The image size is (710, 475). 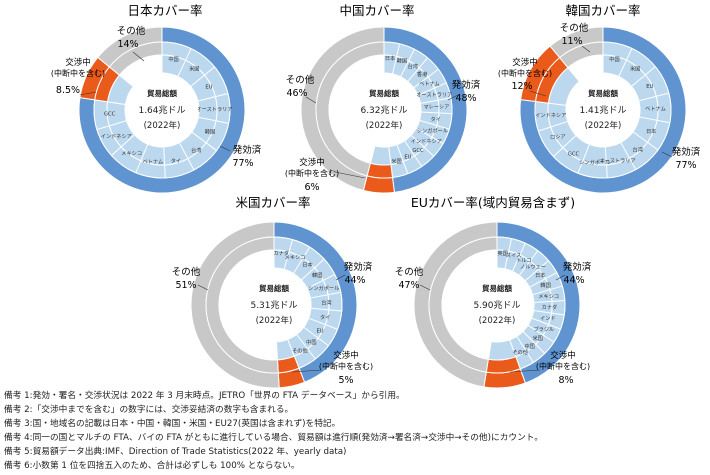 I want to click on chart-3-nego-label: 12%, so click(x=521, y=86).